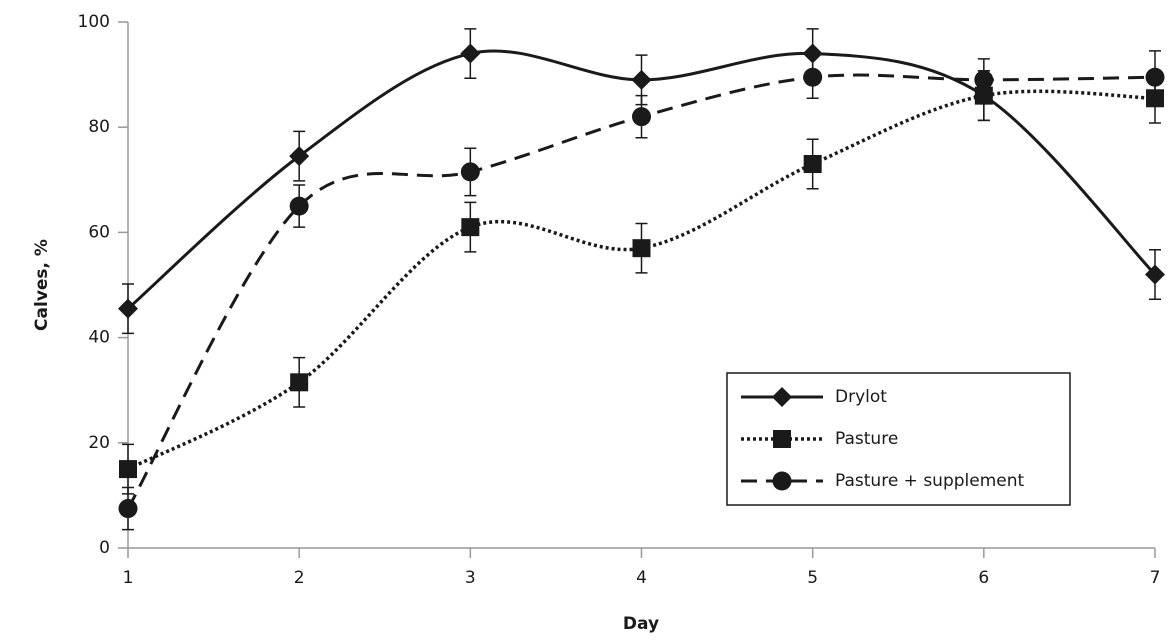  I want to click on x-tick-label: 5, so click(812, 578).